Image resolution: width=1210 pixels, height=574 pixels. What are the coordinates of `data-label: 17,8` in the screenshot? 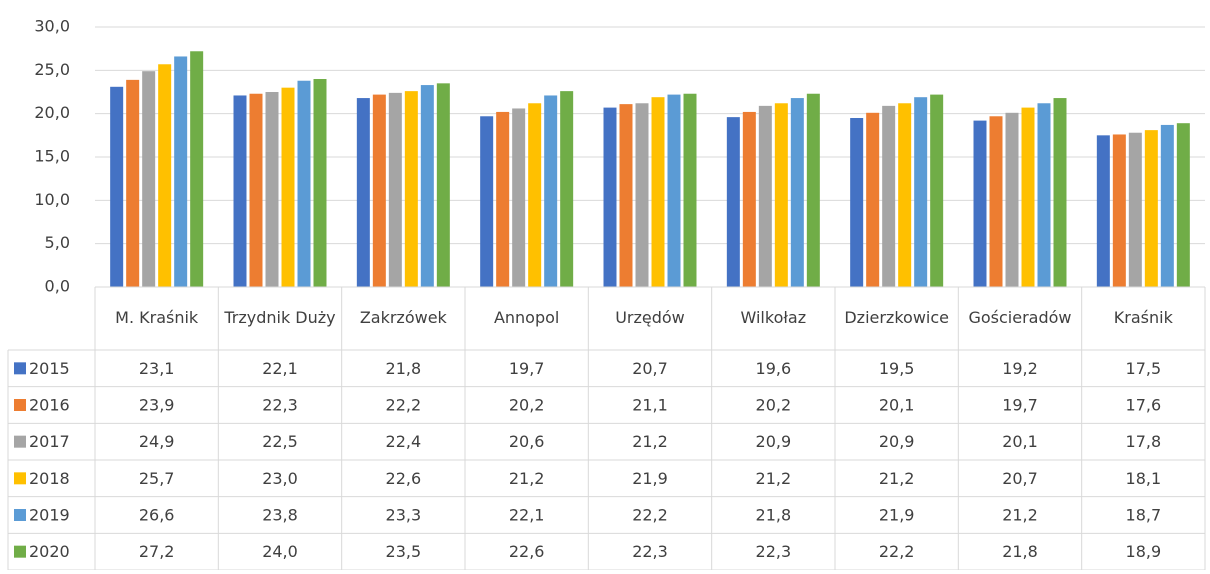 It's located at (1144, 441).